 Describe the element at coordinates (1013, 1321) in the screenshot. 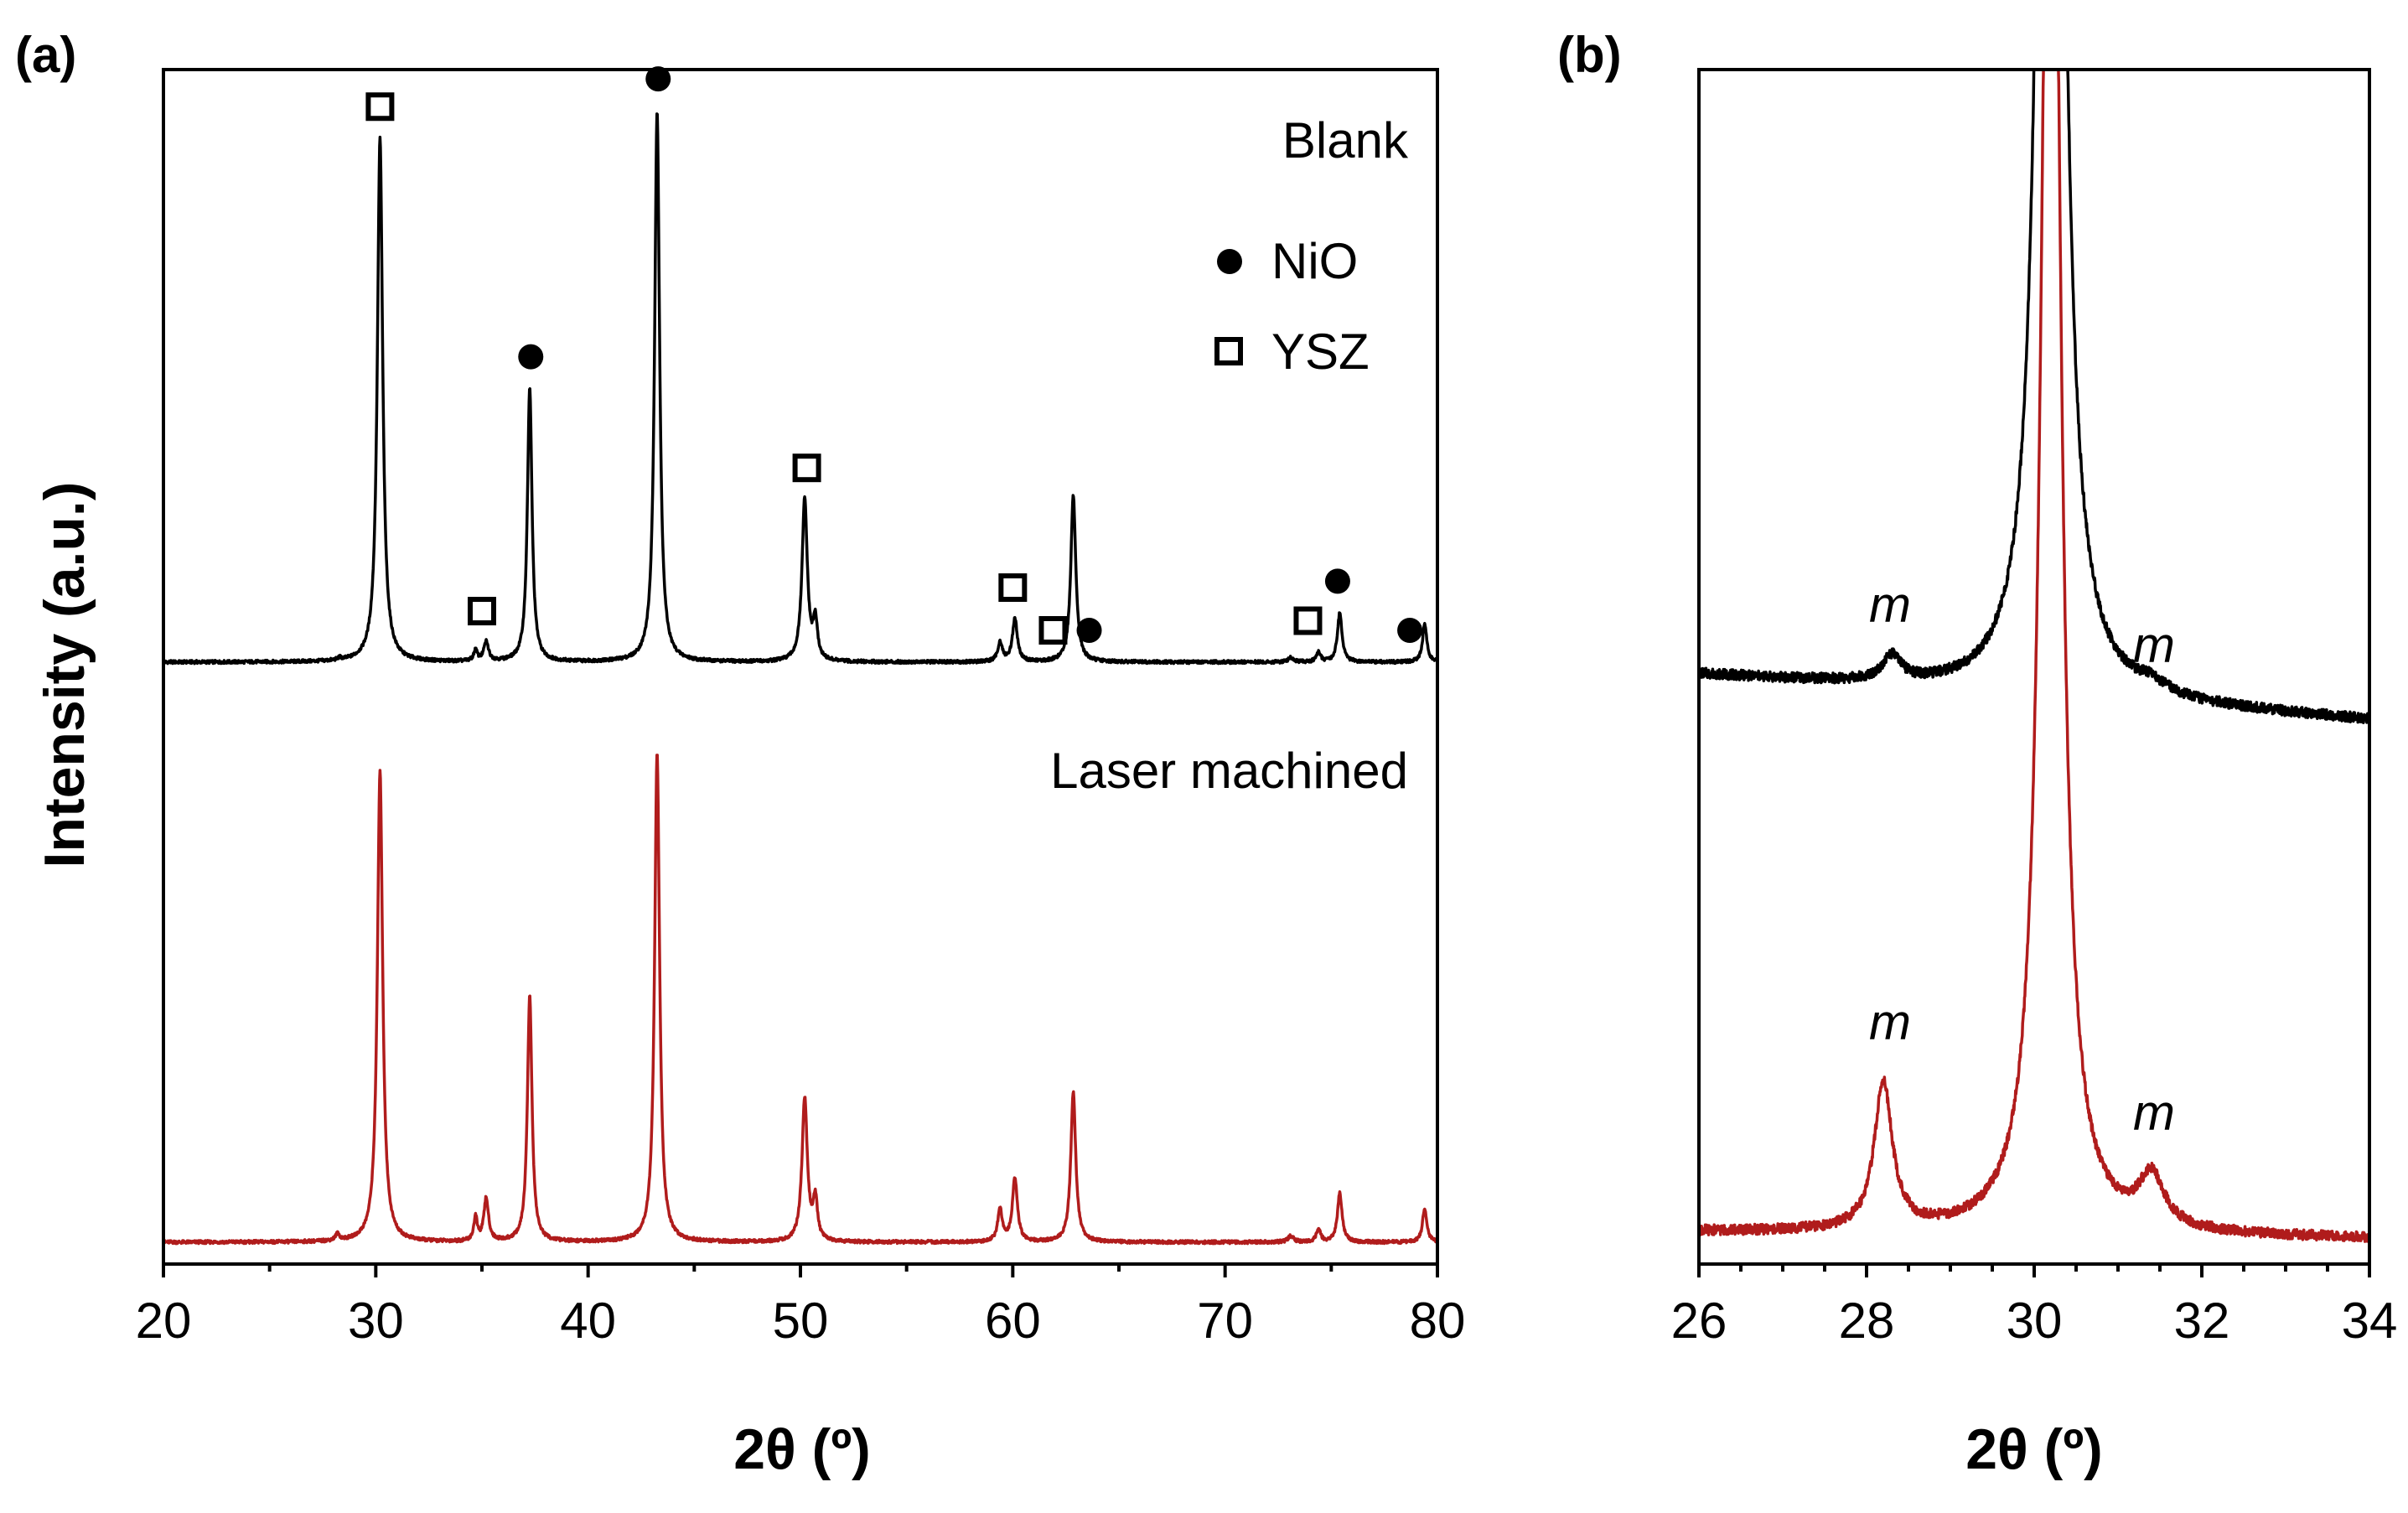

I see `x-tick-label: 60` at that location.